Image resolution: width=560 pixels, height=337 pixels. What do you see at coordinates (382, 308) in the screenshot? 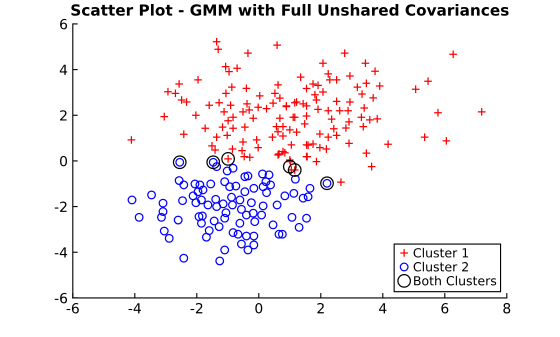
I see `x-tick-label: 4` at bounding box center [382, 308].